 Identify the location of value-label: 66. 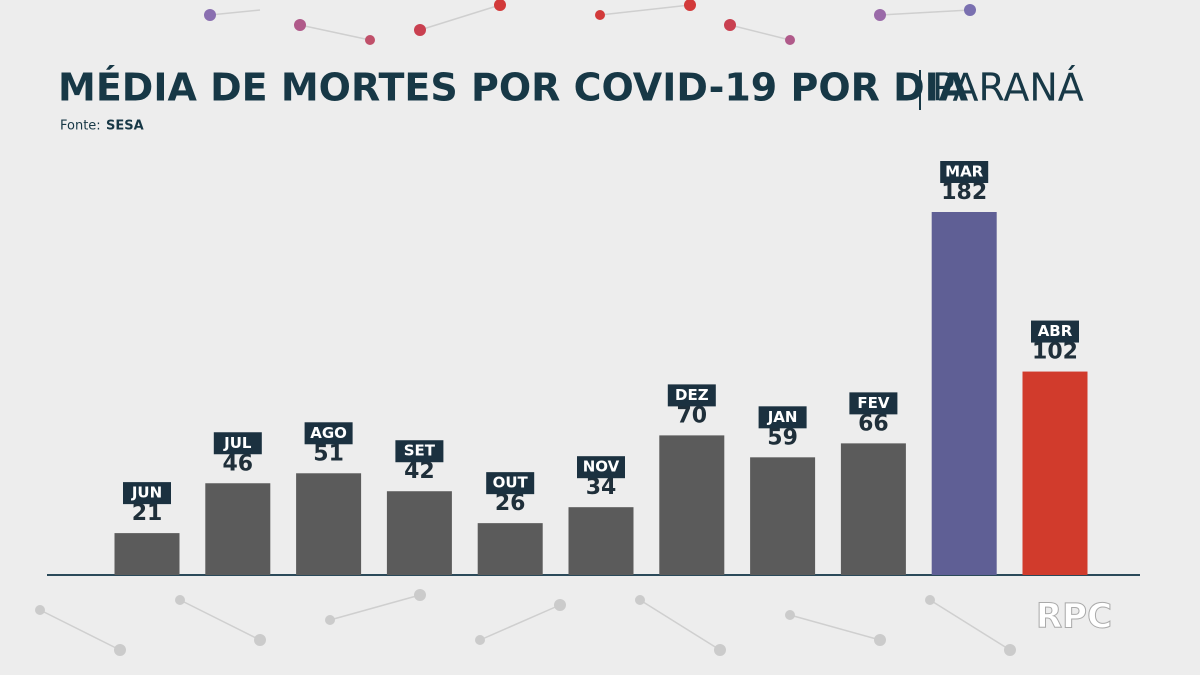
(873, 423).